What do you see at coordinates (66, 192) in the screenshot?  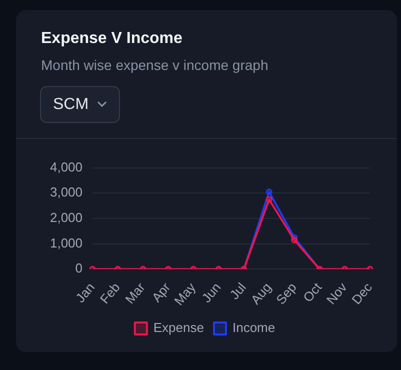 I see `y-tick-label: 3,000` at bounding box center [66, 192].